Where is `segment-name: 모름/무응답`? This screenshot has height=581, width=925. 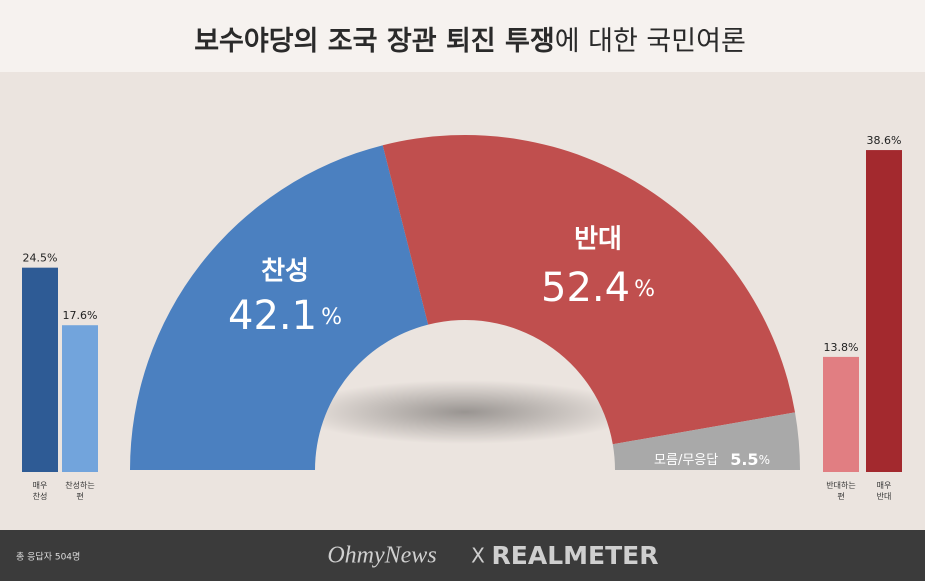
segment-name: 모름/무응답 is located at coordinates (686, 460).